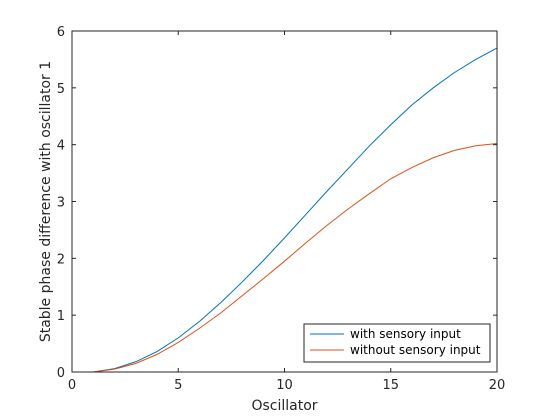 Image resolution: width=550 pixels, height=418 pixels. I want to click on y-tick-label: 2, so click(61, 259).